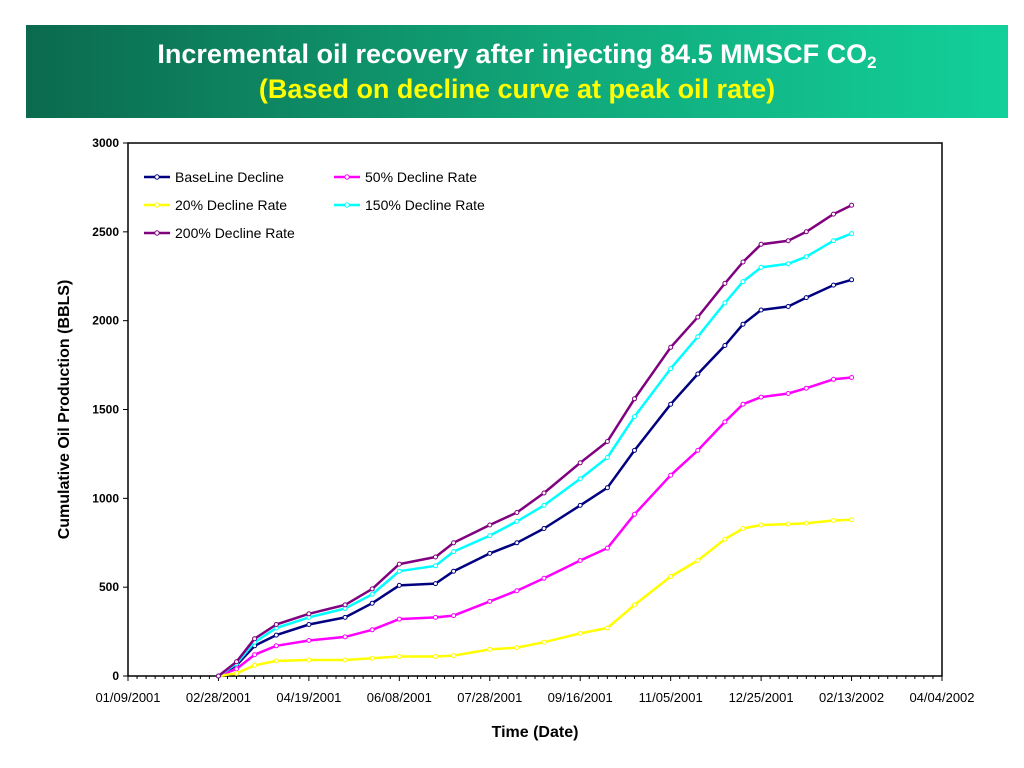 Image resolution: width=1024 pixels, height=768 pixels. I want to click on x-tick-label: 04/19/2001, so click(308, 697).